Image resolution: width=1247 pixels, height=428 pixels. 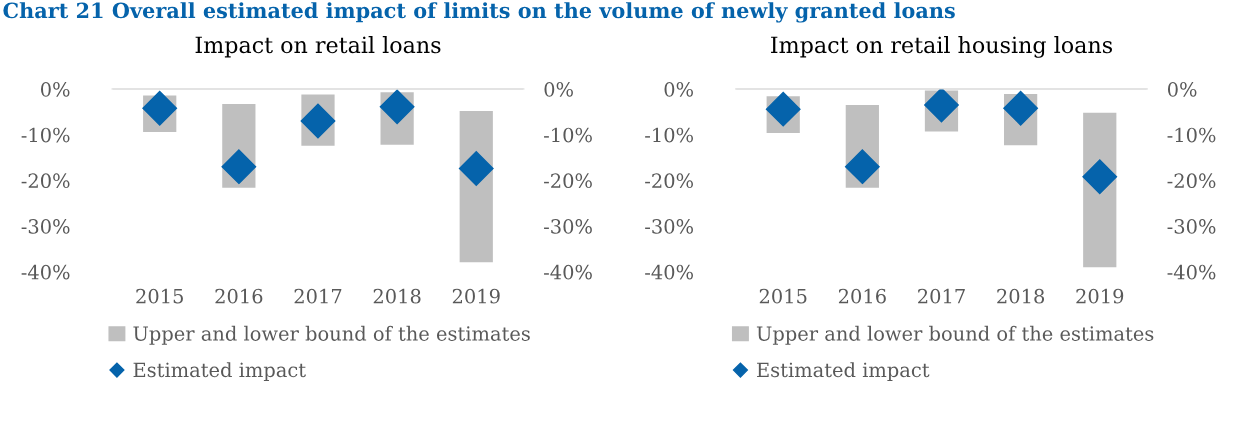 What do you see at coordinates (479, 12) in the screenshot?
I see `caption: Chart 21 Overall estimated impact of limits on the volume of newly granted loans` at bounding box center [479, 12].